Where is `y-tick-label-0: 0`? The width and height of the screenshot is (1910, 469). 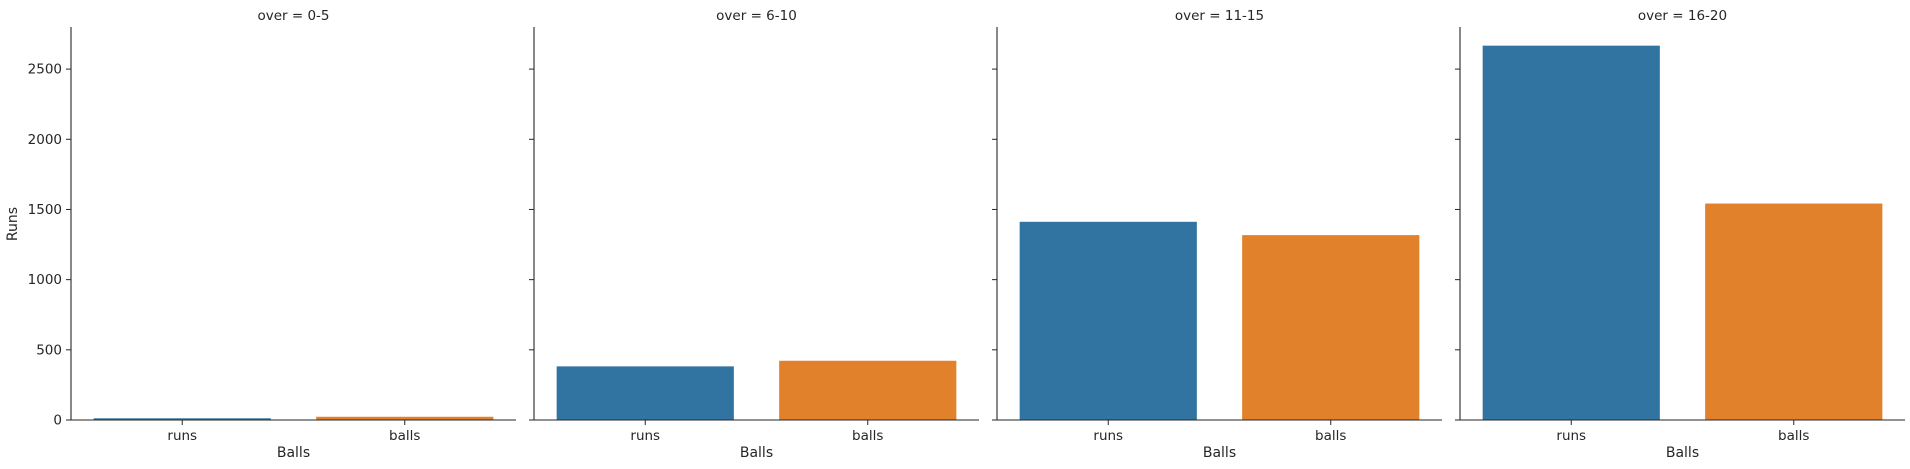
y-tick-label-0: 0 is located at coordinates (57, 421).